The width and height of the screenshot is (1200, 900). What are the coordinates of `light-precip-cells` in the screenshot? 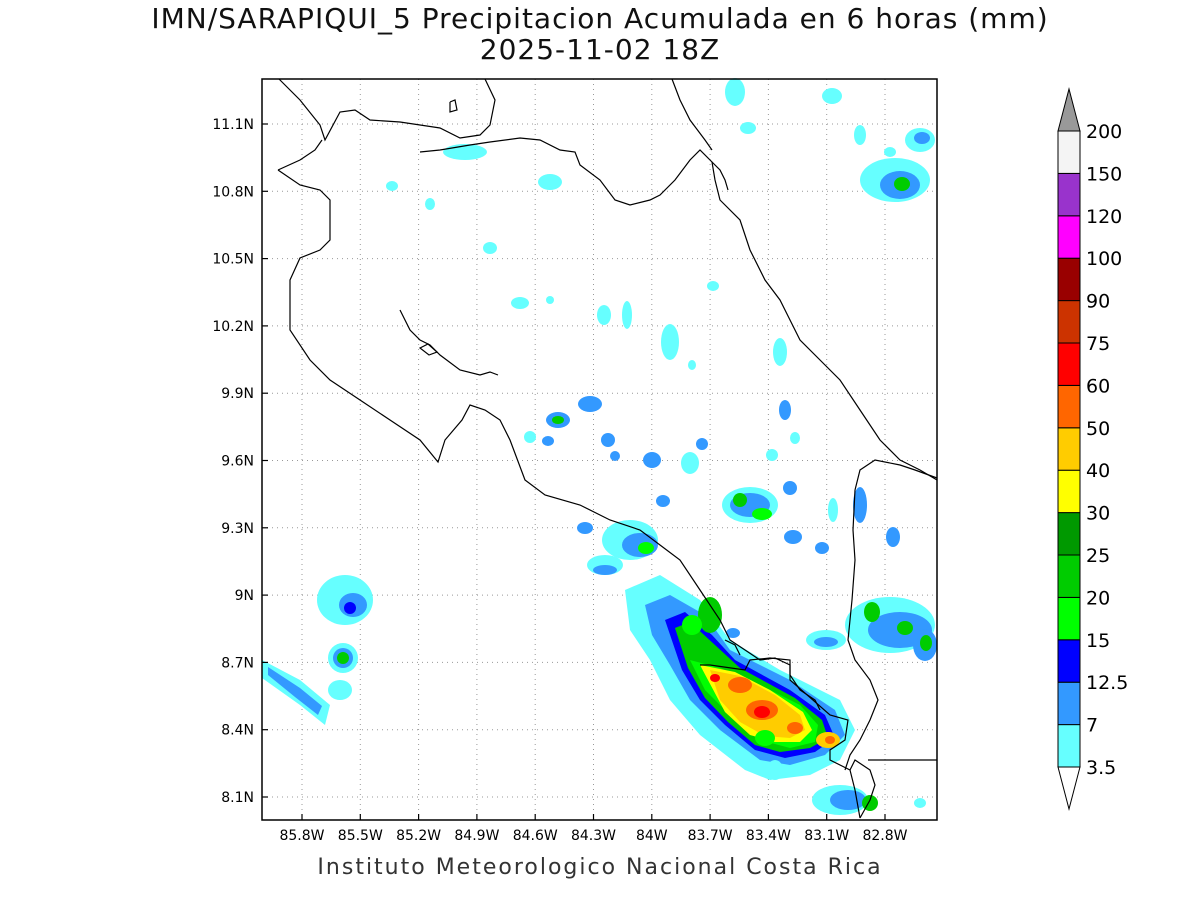 It's located at (614, 224).